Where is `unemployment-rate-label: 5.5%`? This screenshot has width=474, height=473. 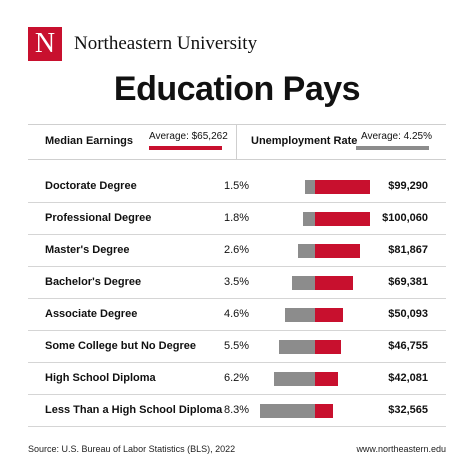 unemployment-rate-label: 5.5% is located at coordinates (237, 346).